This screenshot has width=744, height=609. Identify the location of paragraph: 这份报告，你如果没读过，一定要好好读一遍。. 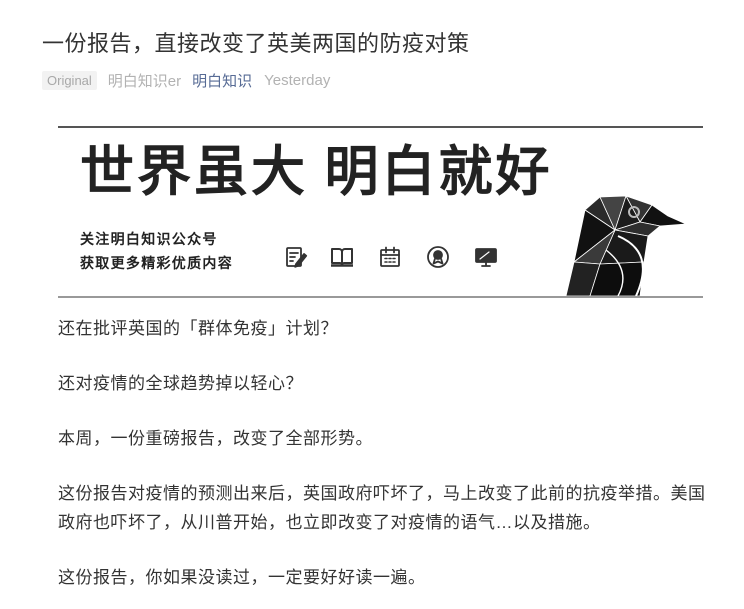
(242, 577).